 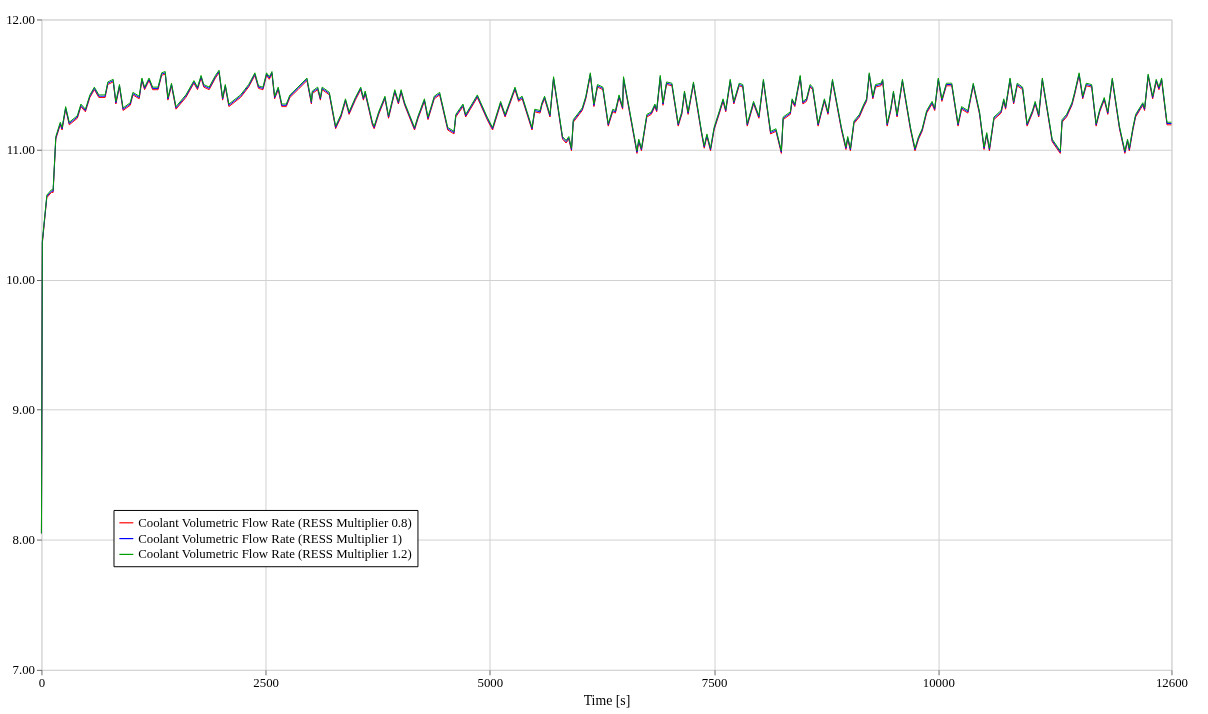 I want to click on y-tick-label: 10.00, so click(x=21, y=280).